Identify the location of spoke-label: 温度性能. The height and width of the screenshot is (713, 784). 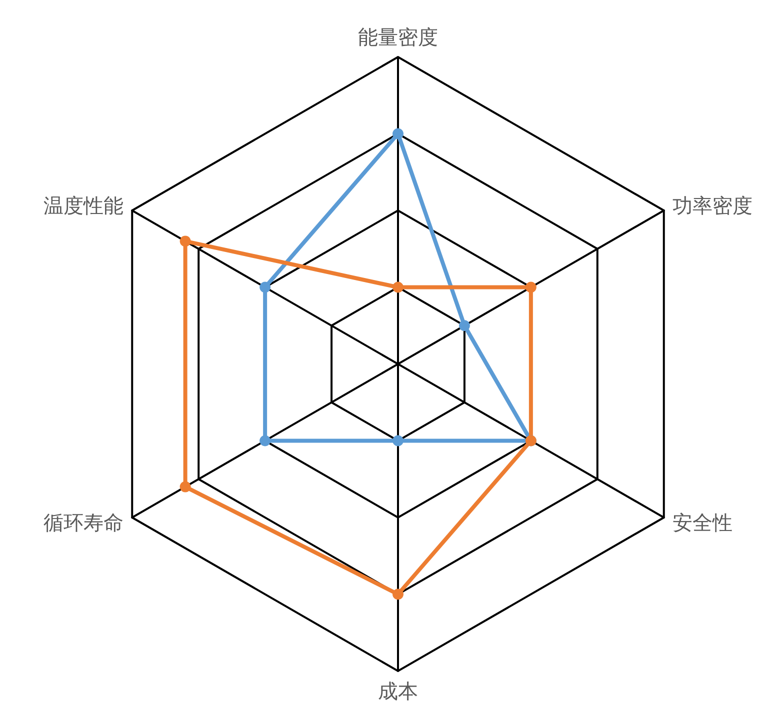
(83, 206).